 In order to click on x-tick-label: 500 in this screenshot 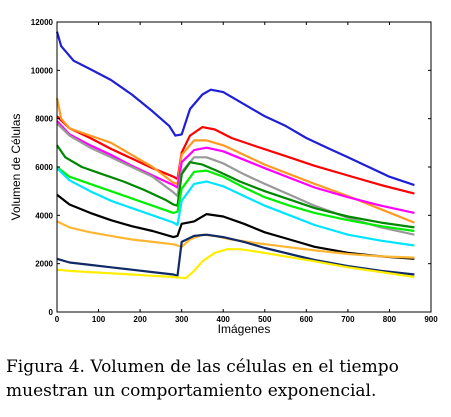, I will do `click(265, 319)`.